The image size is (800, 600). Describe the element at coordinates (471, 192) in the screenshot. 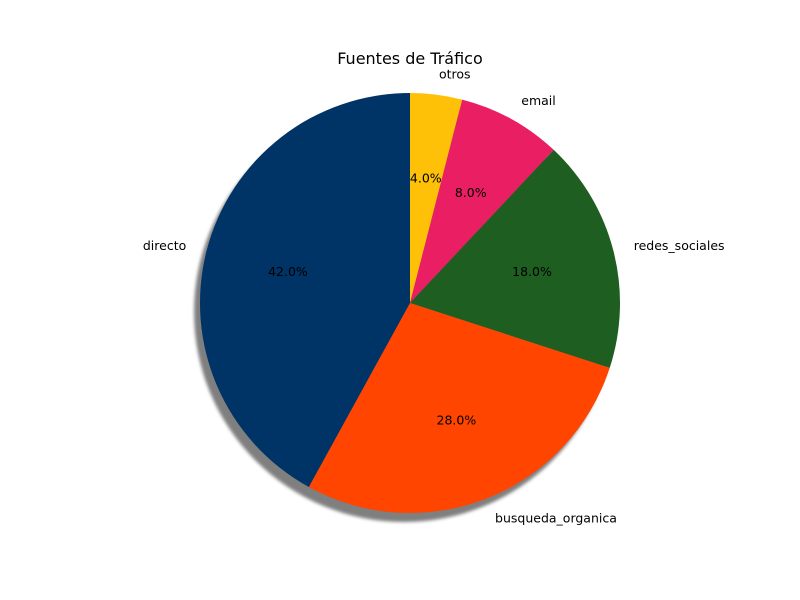

I see `slice-percent-email: 8.0%` at that location.